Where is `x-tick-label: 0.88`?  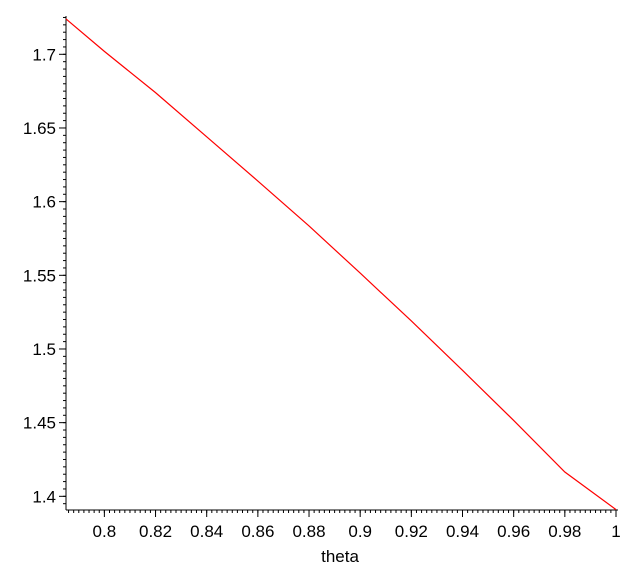
x-tick-label: 0.88 is located at coordinates (308, 531).